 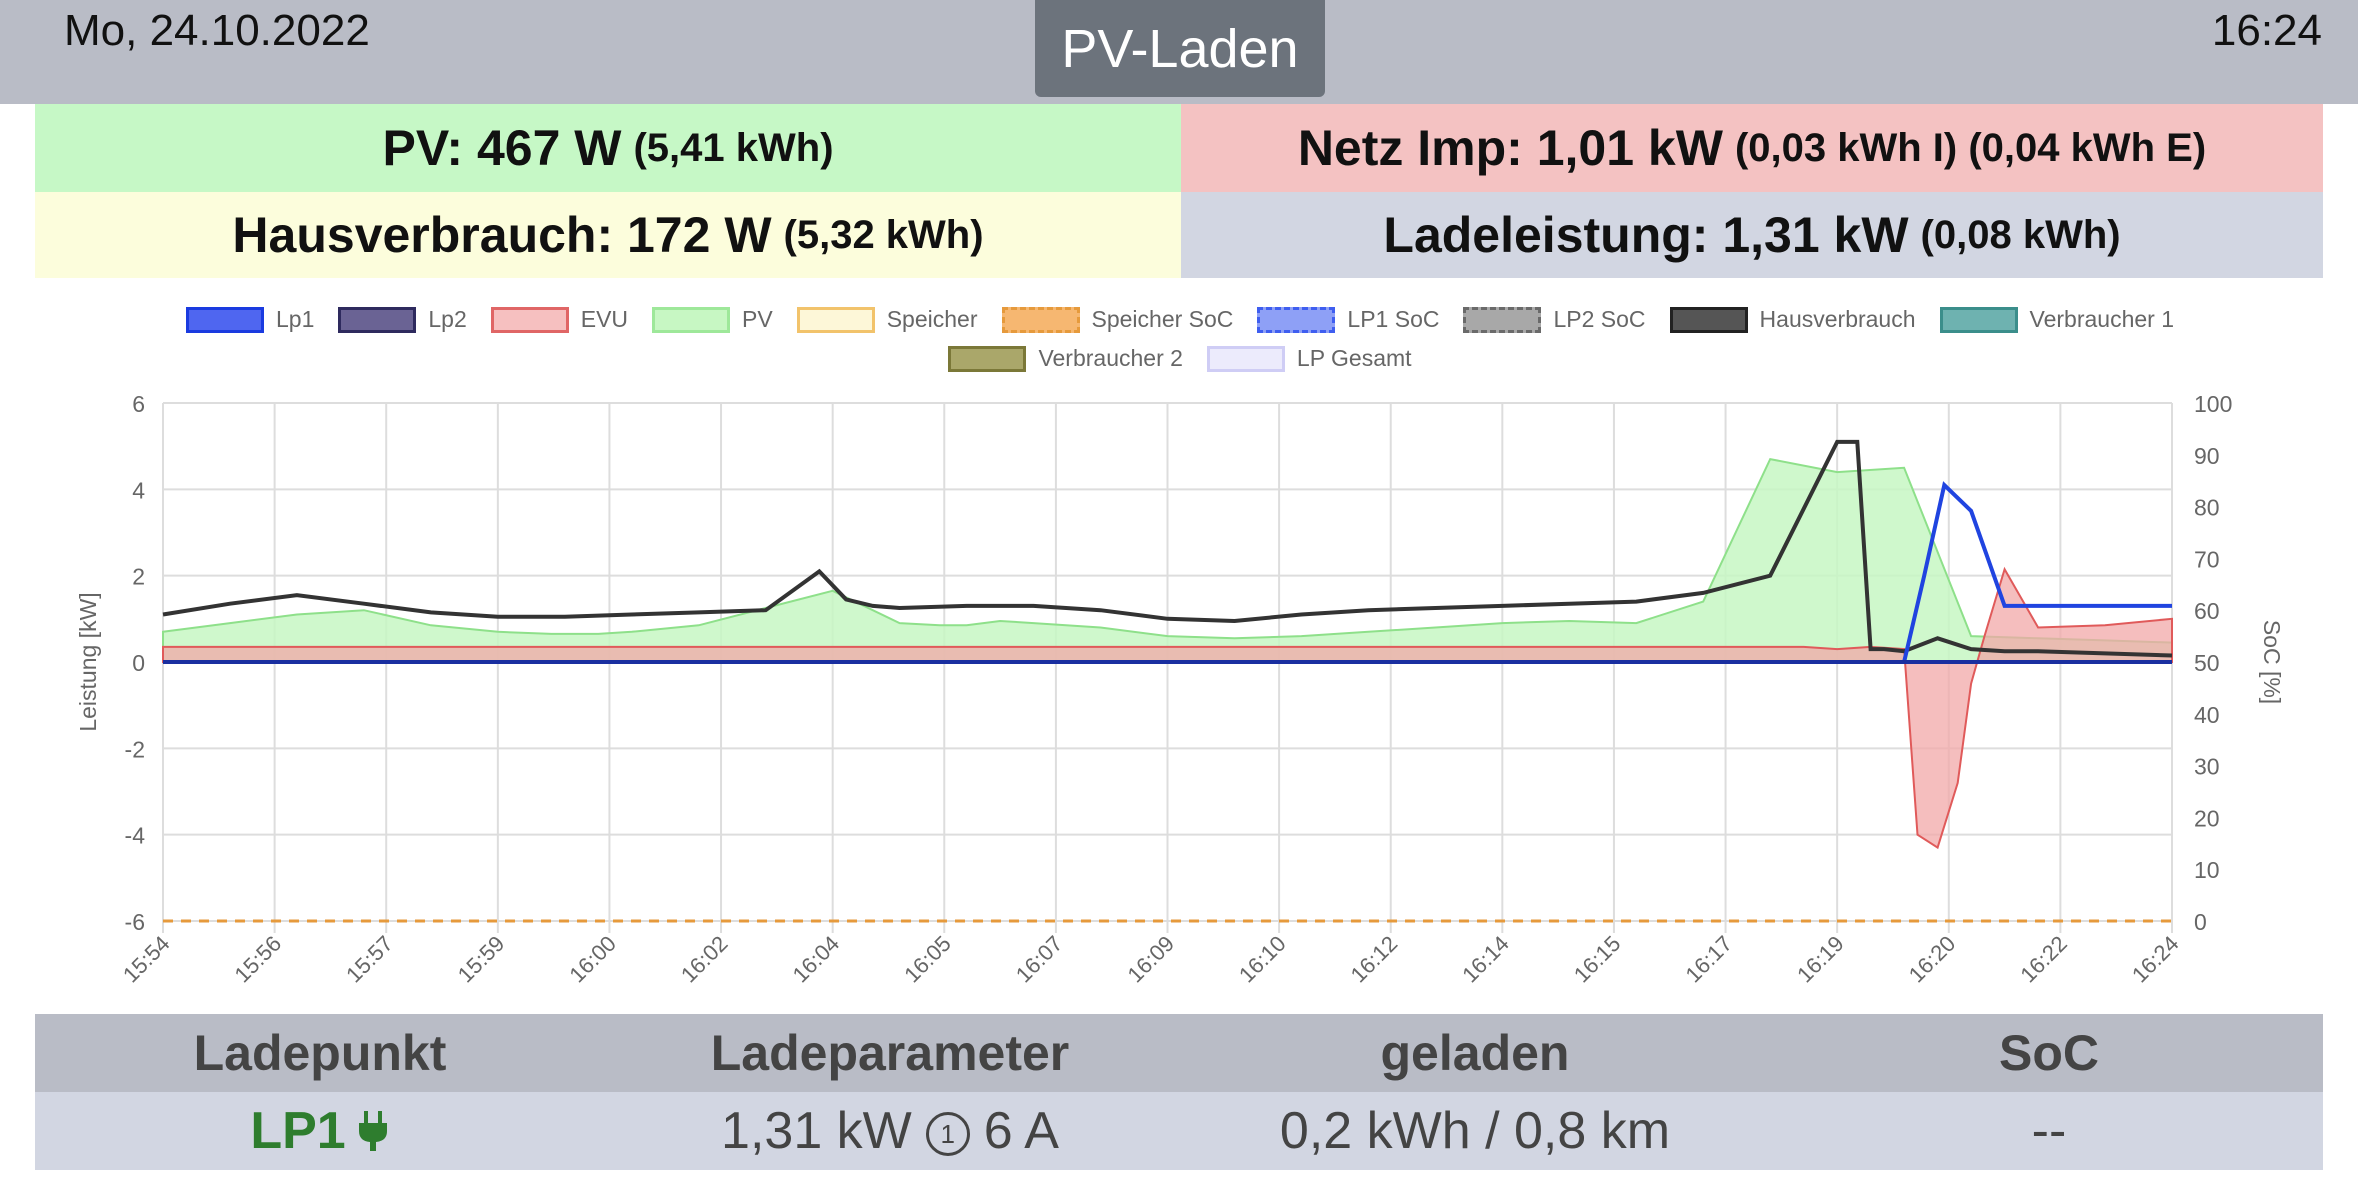 What do you see at coordinates (2049, 1053) in the screenshot?
I see `header-soc: SoC` at bounding box center [2049, 1053].